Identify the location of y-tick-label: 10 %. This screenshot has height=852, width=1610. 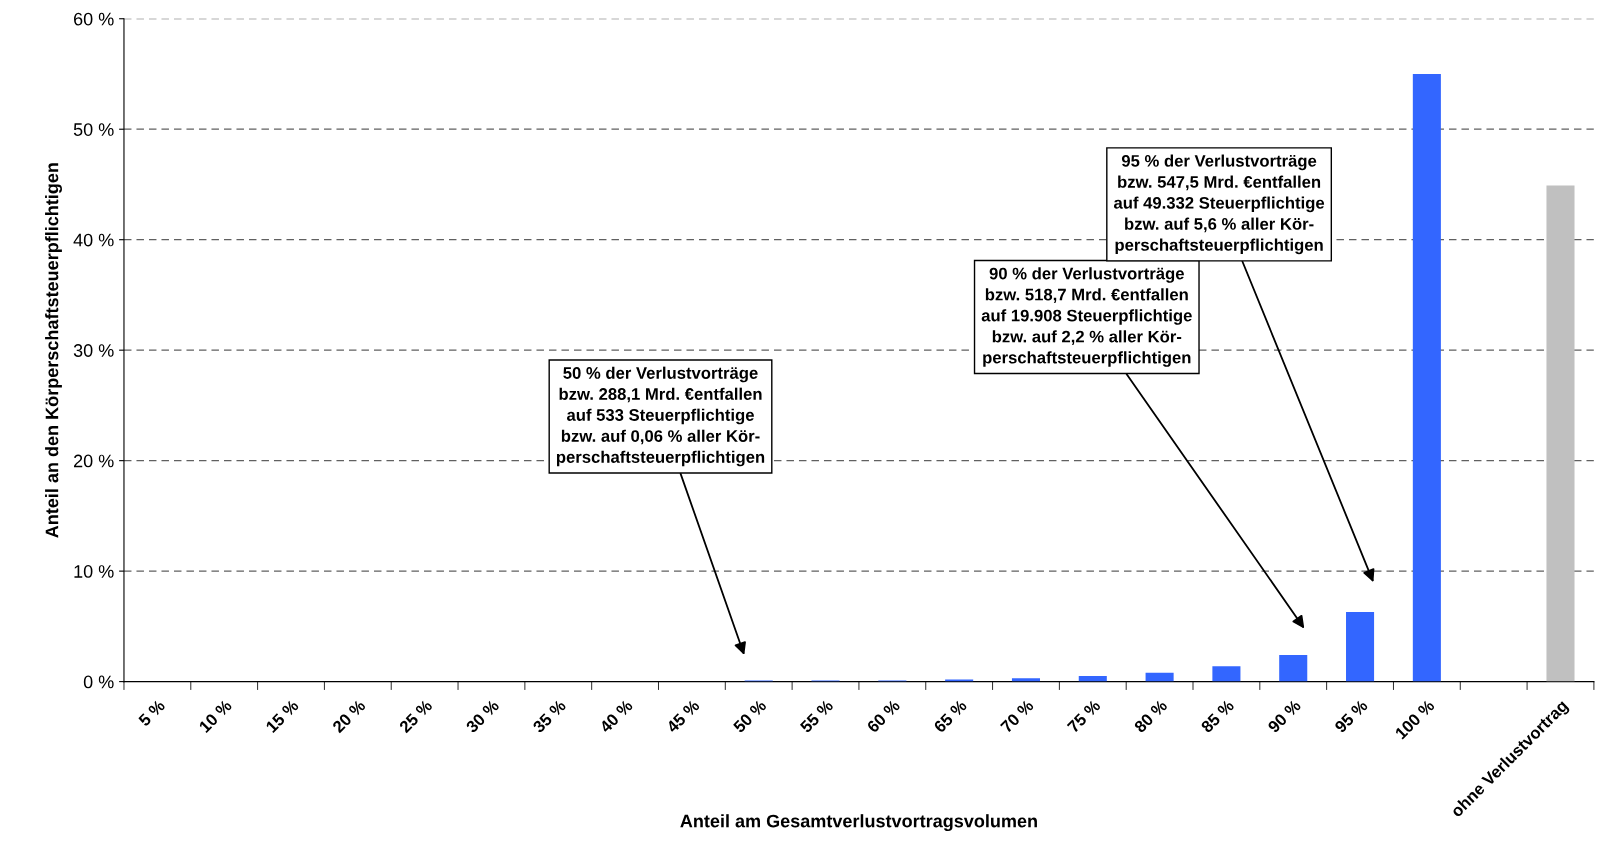
(94, 571).